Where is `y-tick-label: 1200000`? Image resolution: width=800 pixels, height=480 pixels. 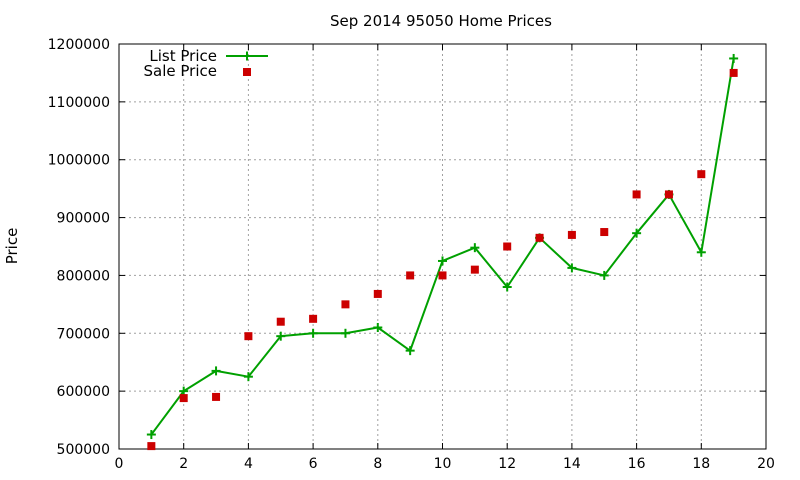 y-tick-label: 1200000 is located at coordinates (79, 45).